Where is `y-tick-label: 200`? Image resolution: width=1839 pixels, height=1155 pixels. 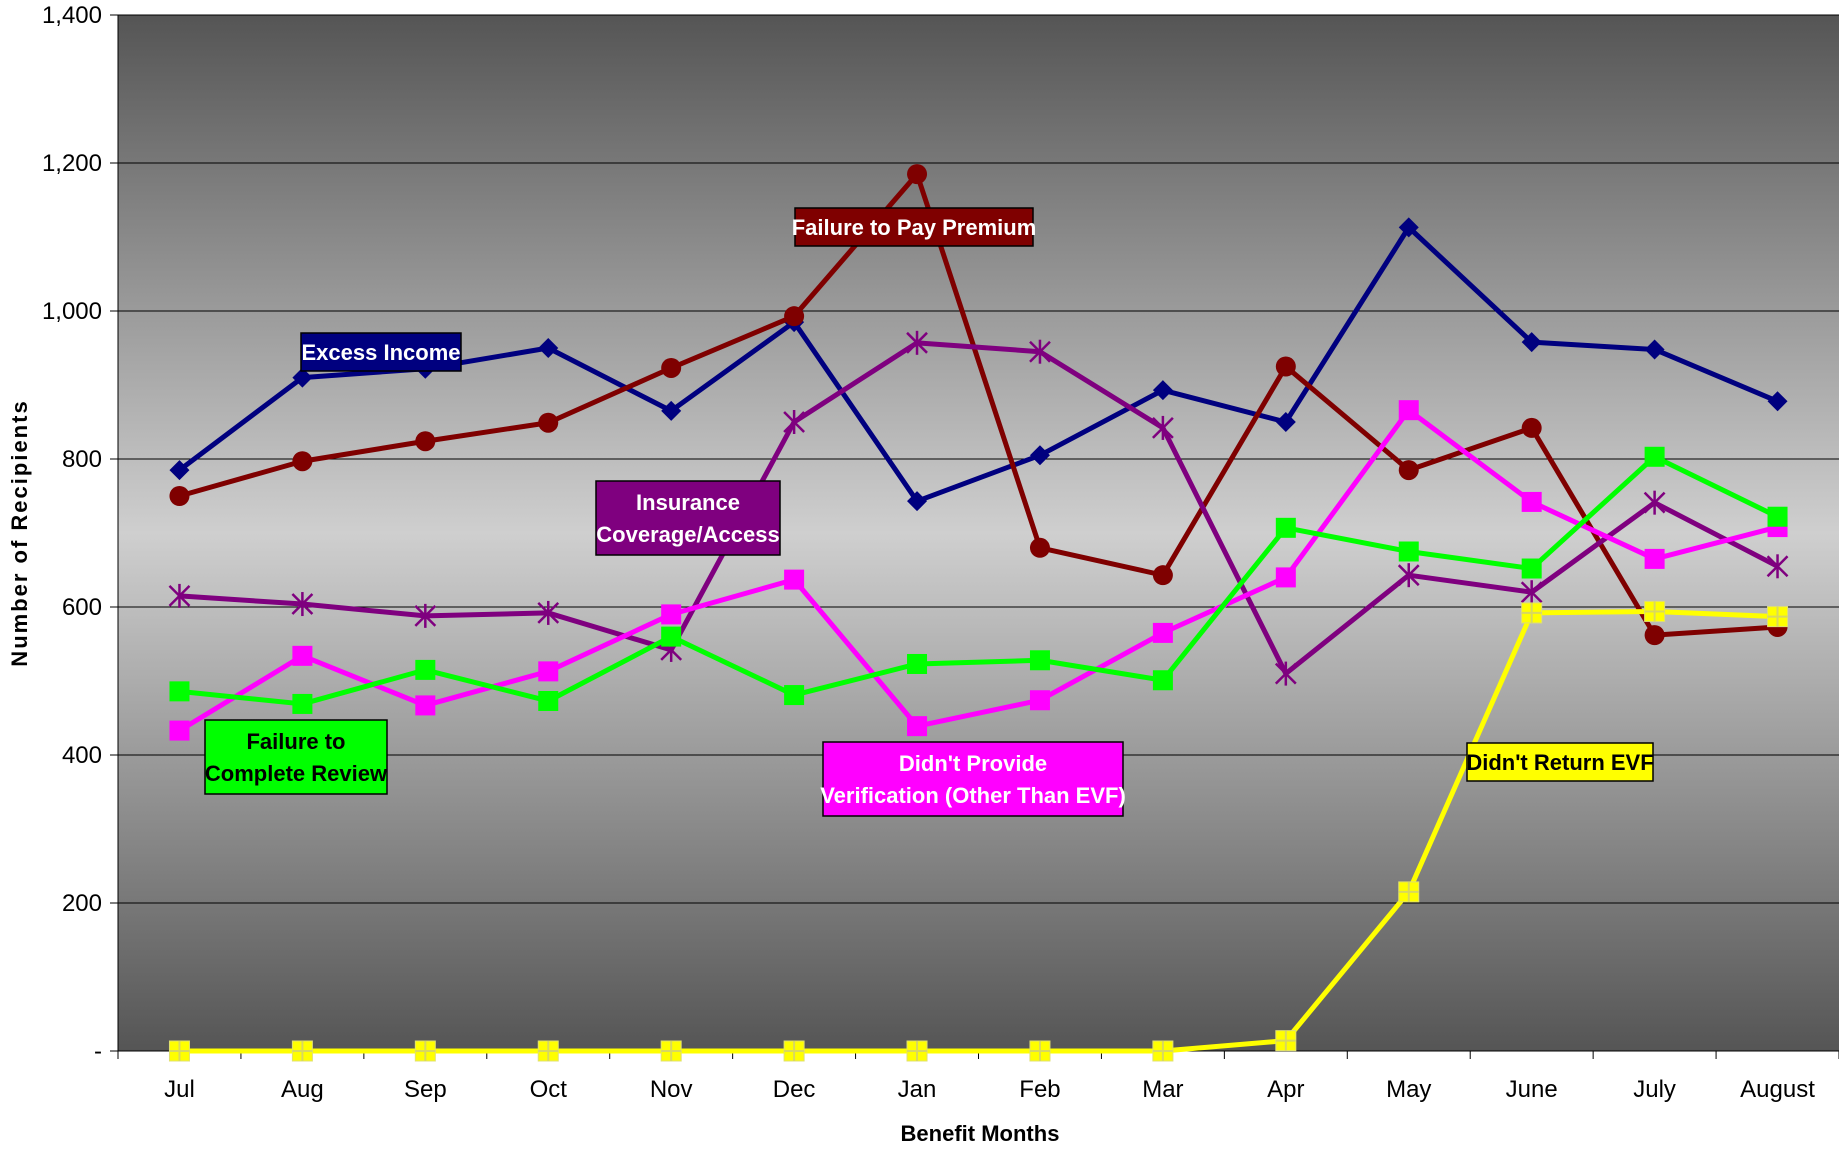
y-tick-label: 200 is located at coordinates (82, 903).